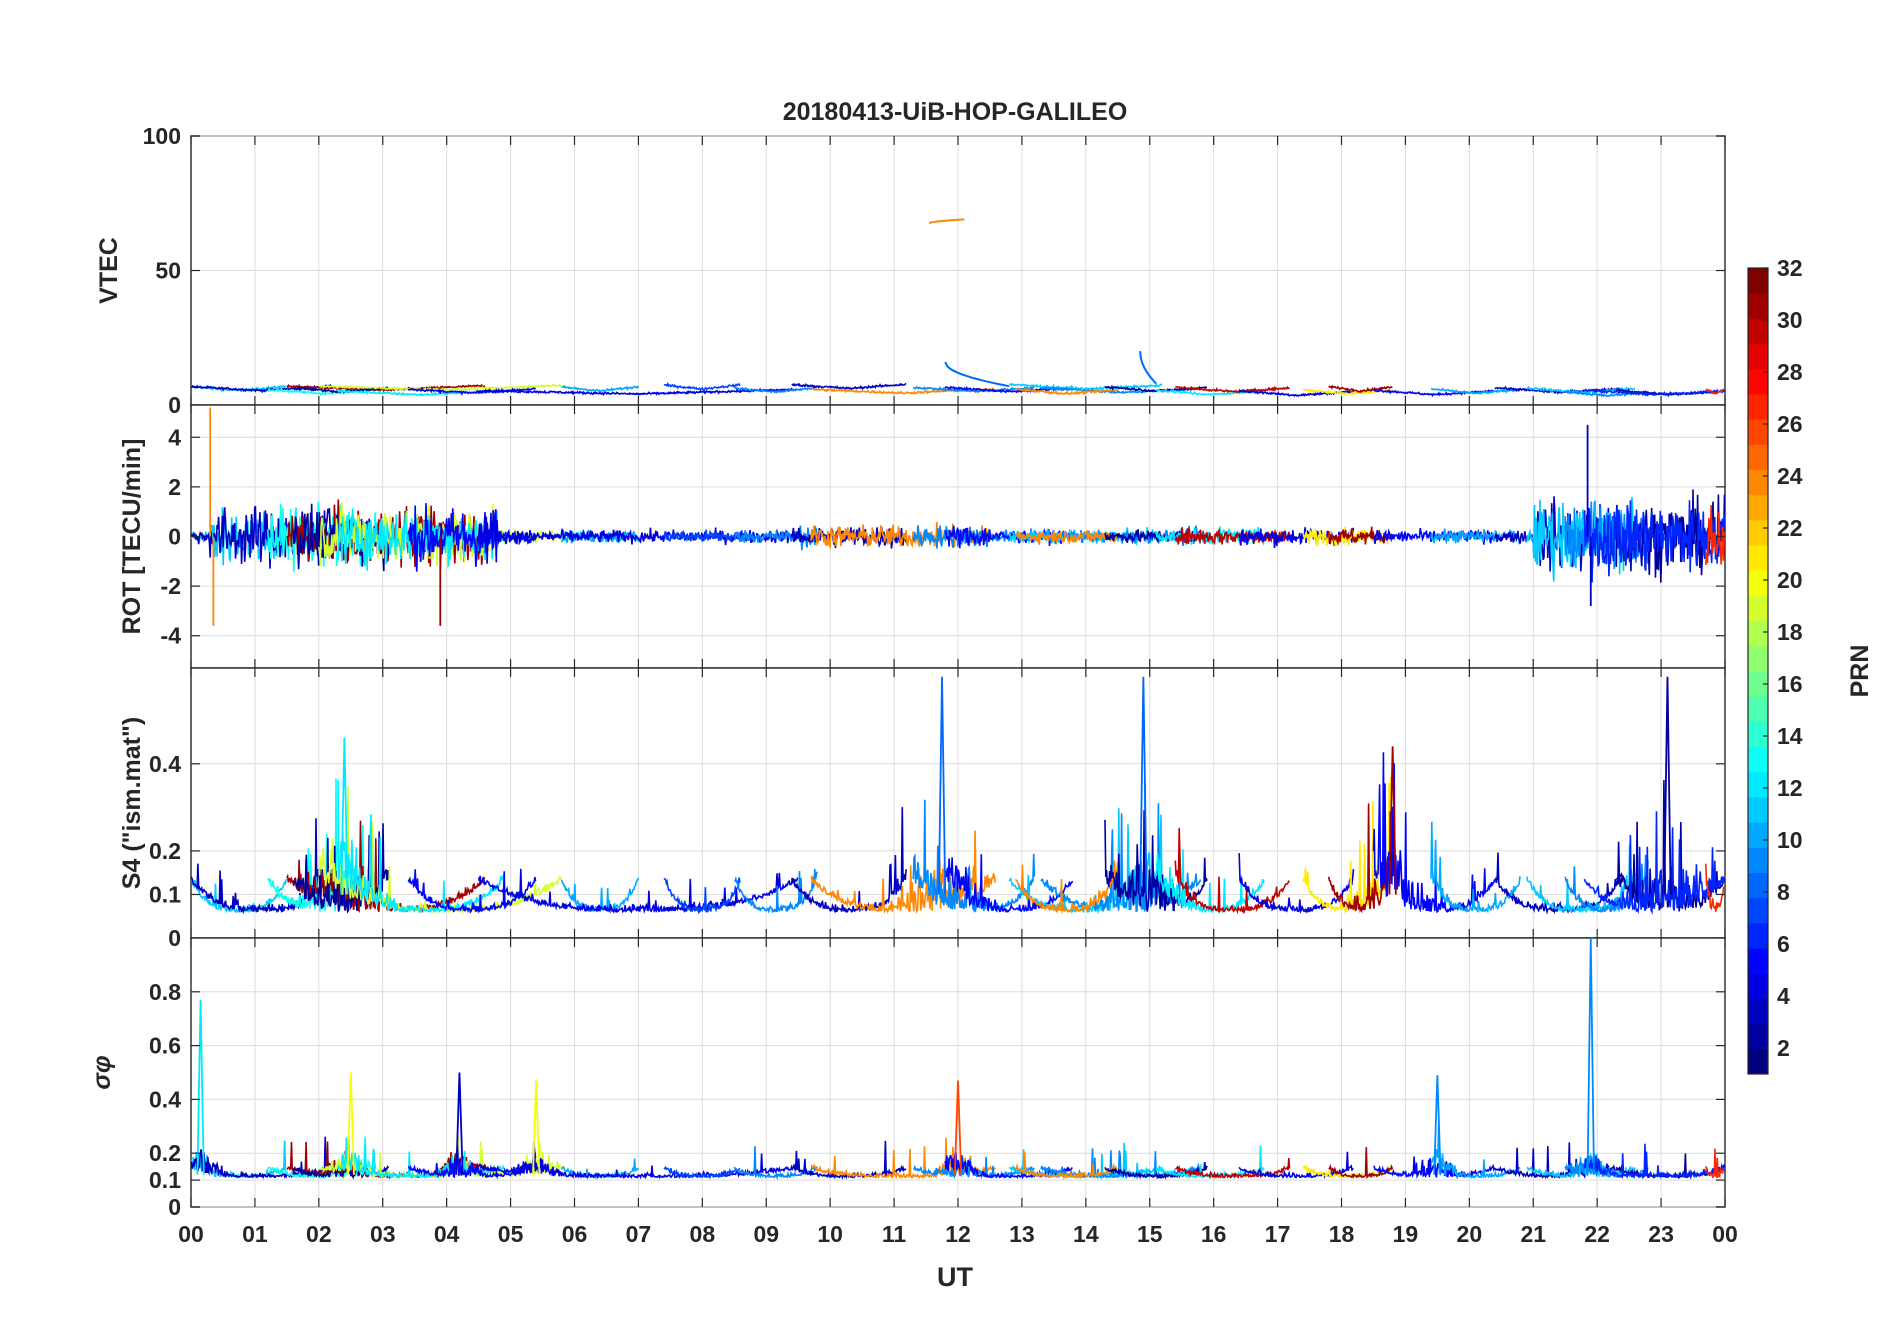 Image resolution: width=1902 pixels, height=1335 pixels. Describe the element at coordinates (639, 1234) in the screenshot. I see `x-tick-label: 07` at that location.